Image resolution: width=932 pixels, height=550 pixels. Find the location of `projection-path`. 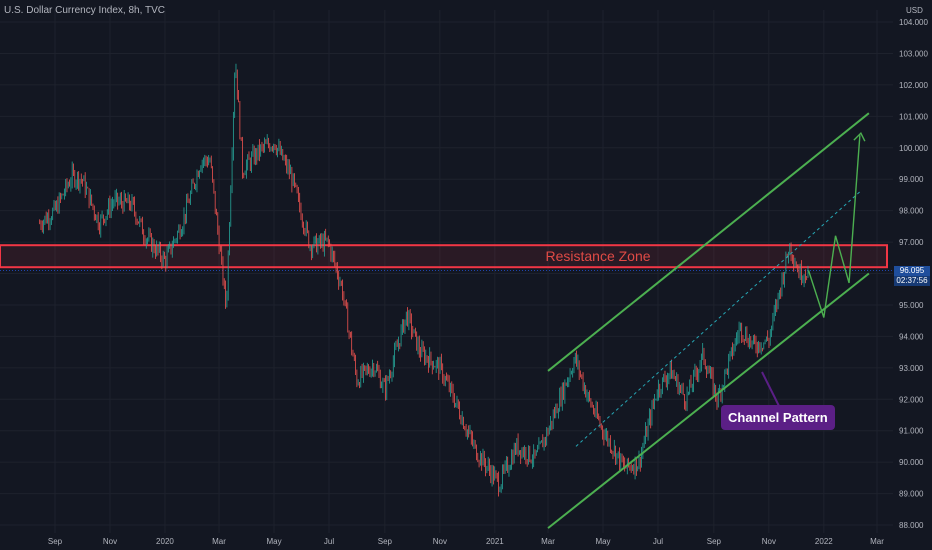

projection-path is located at coordinates (836, 224).